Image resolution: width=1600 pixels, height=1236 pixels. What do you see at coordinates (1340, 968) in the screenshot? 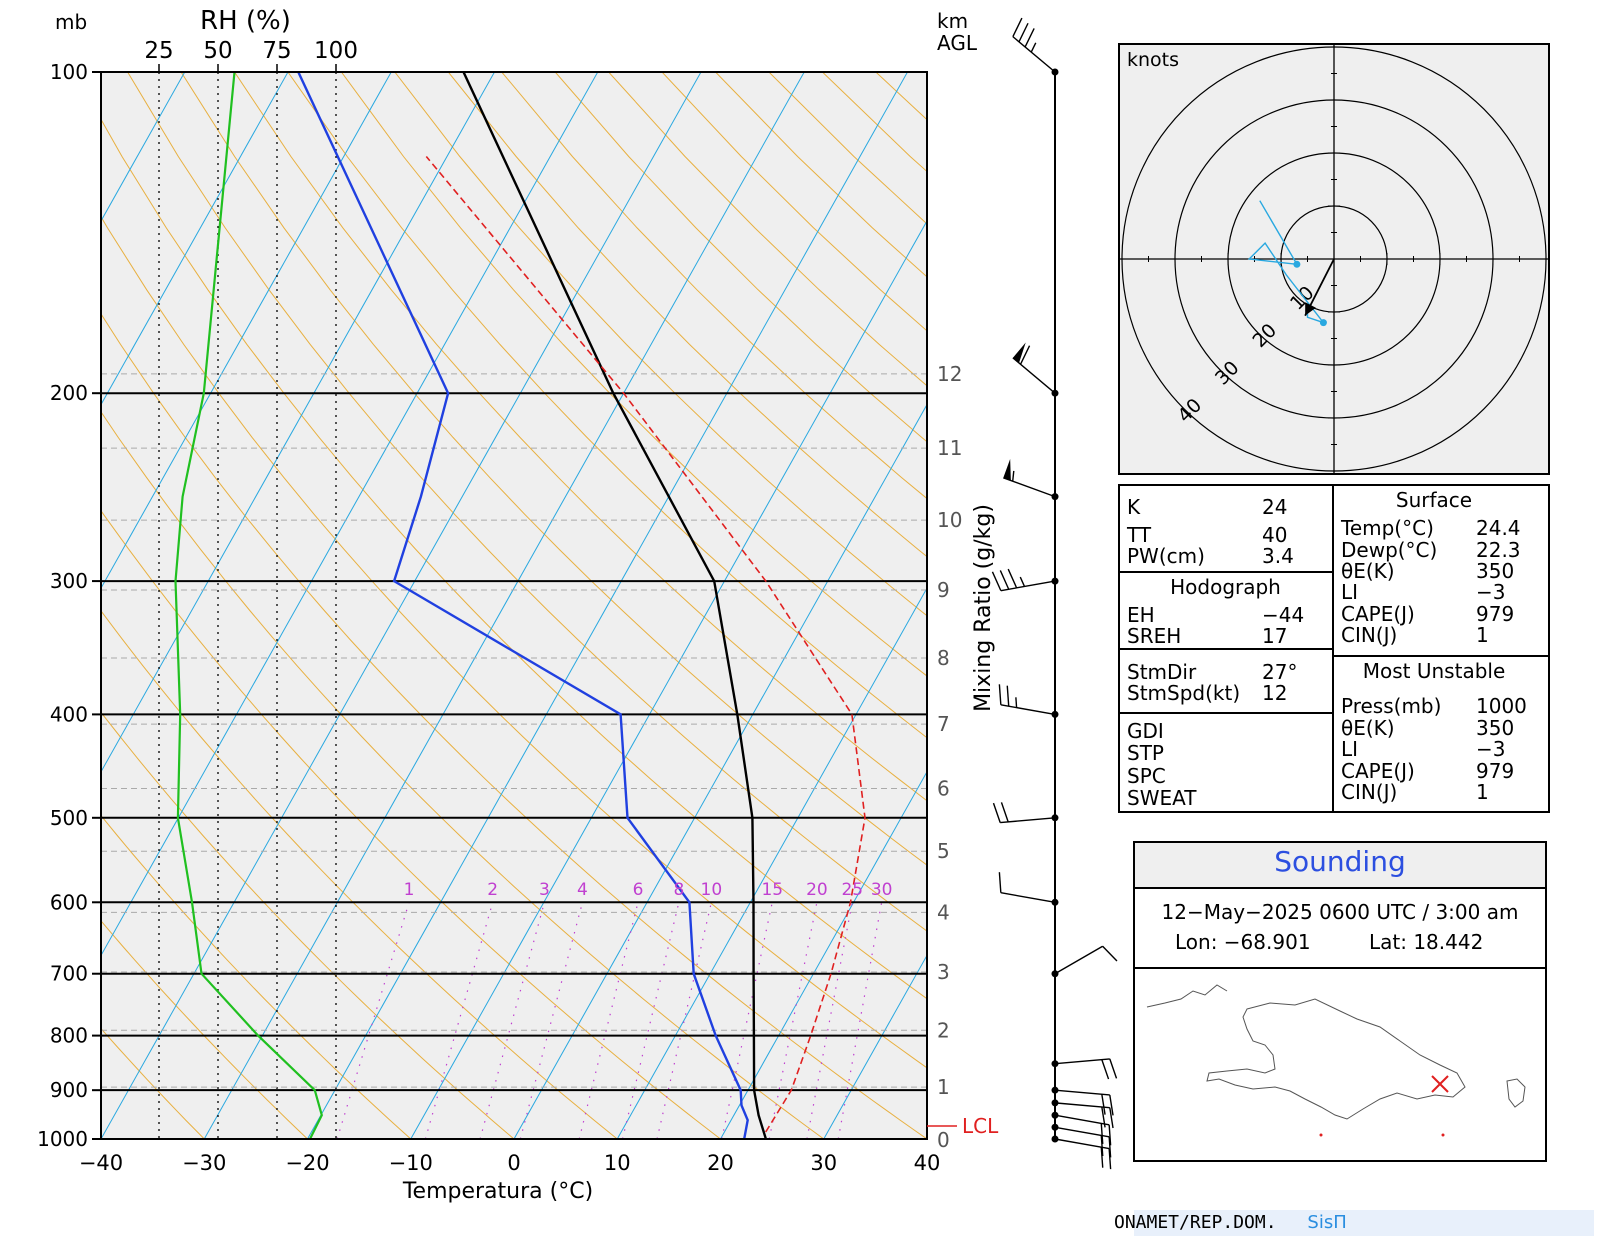
I see `info-divider` at bounding box center [1340, 968].